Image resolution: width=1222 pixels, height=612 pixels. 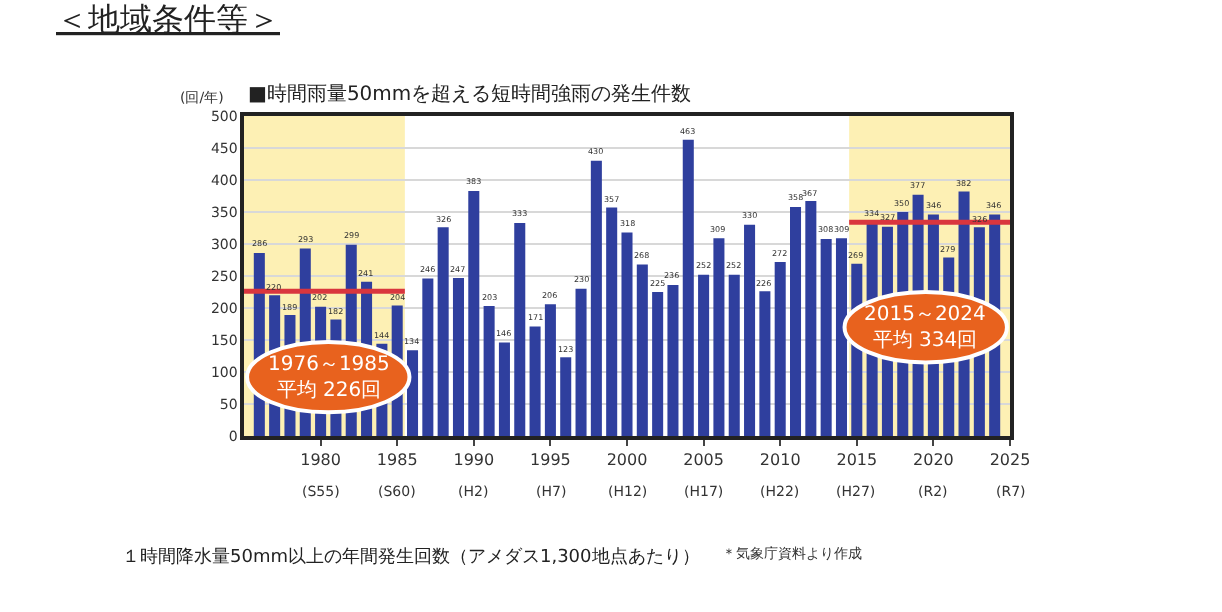 What do you see at coordinates (1010, 459) in the screenshot?
I see `x-tick-label: 2025` at bounding box center [1010, 459].